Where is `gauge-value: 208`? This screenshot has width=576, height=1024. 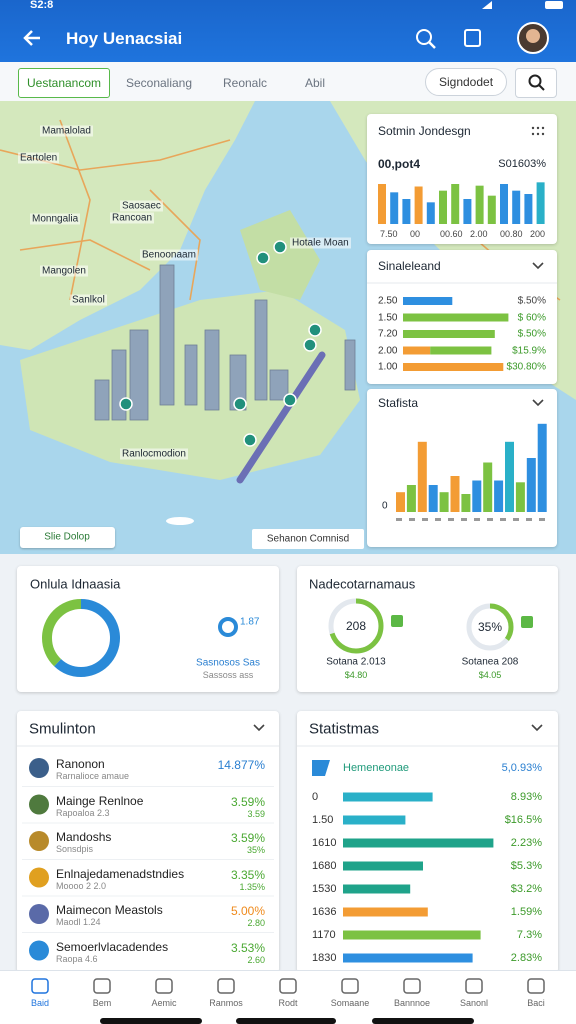
gauge-value: 208 is located at coordinates (356, 626).